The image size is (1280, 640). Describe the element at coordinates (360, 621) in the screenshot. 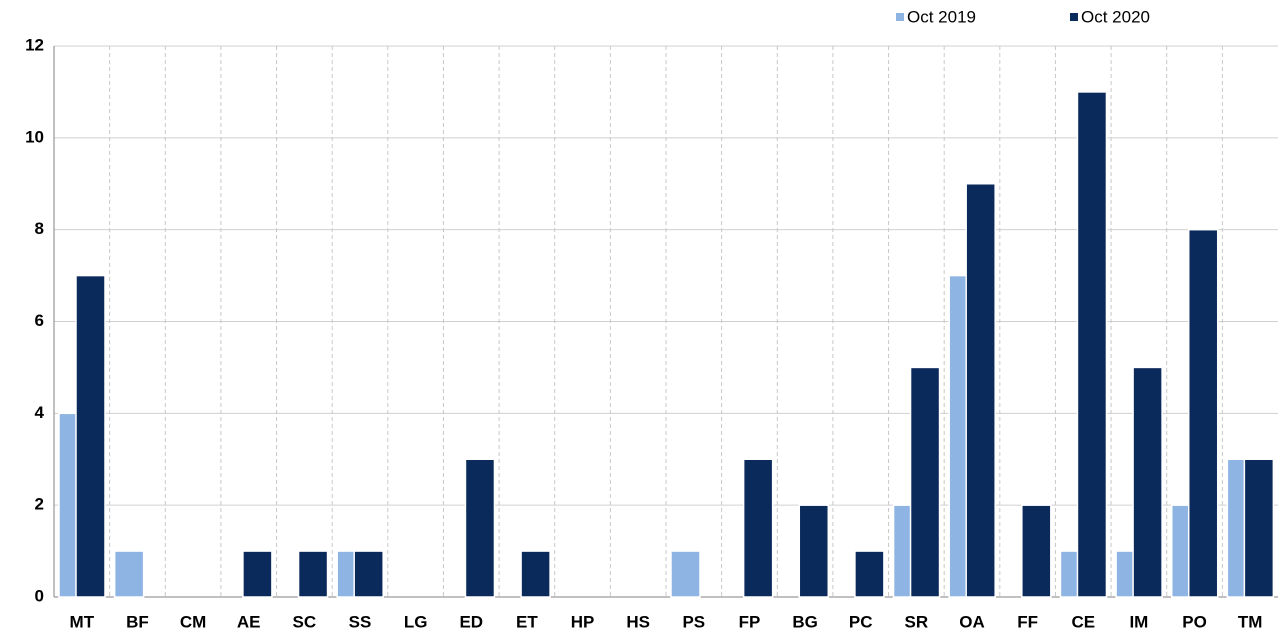

I see `x-tick-label: SS` at that location.